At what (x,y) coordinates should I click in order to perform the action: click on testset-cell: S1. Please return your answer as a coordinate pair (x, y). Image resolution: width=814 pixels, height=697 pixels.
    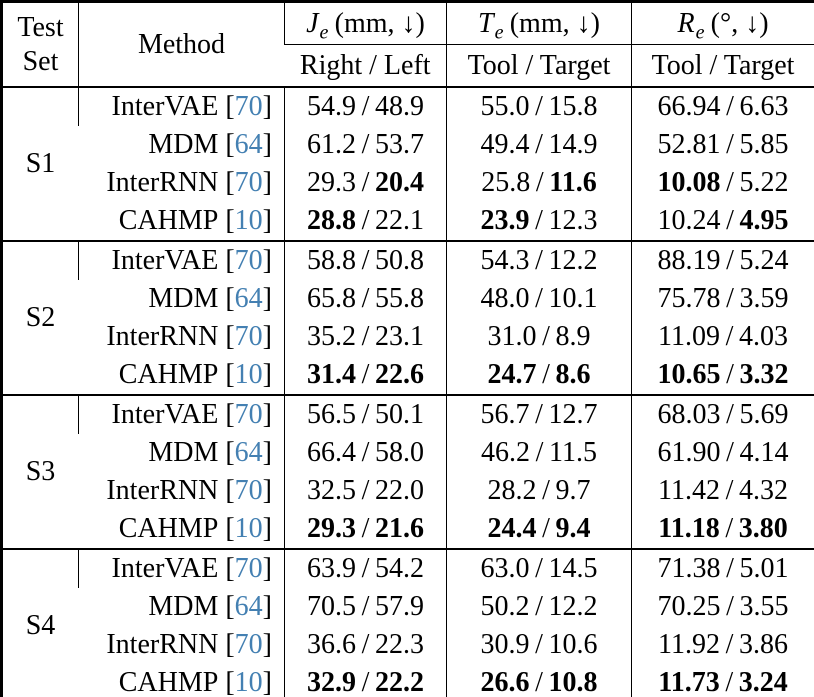
    Looking at the image, I should click on (40, 163).